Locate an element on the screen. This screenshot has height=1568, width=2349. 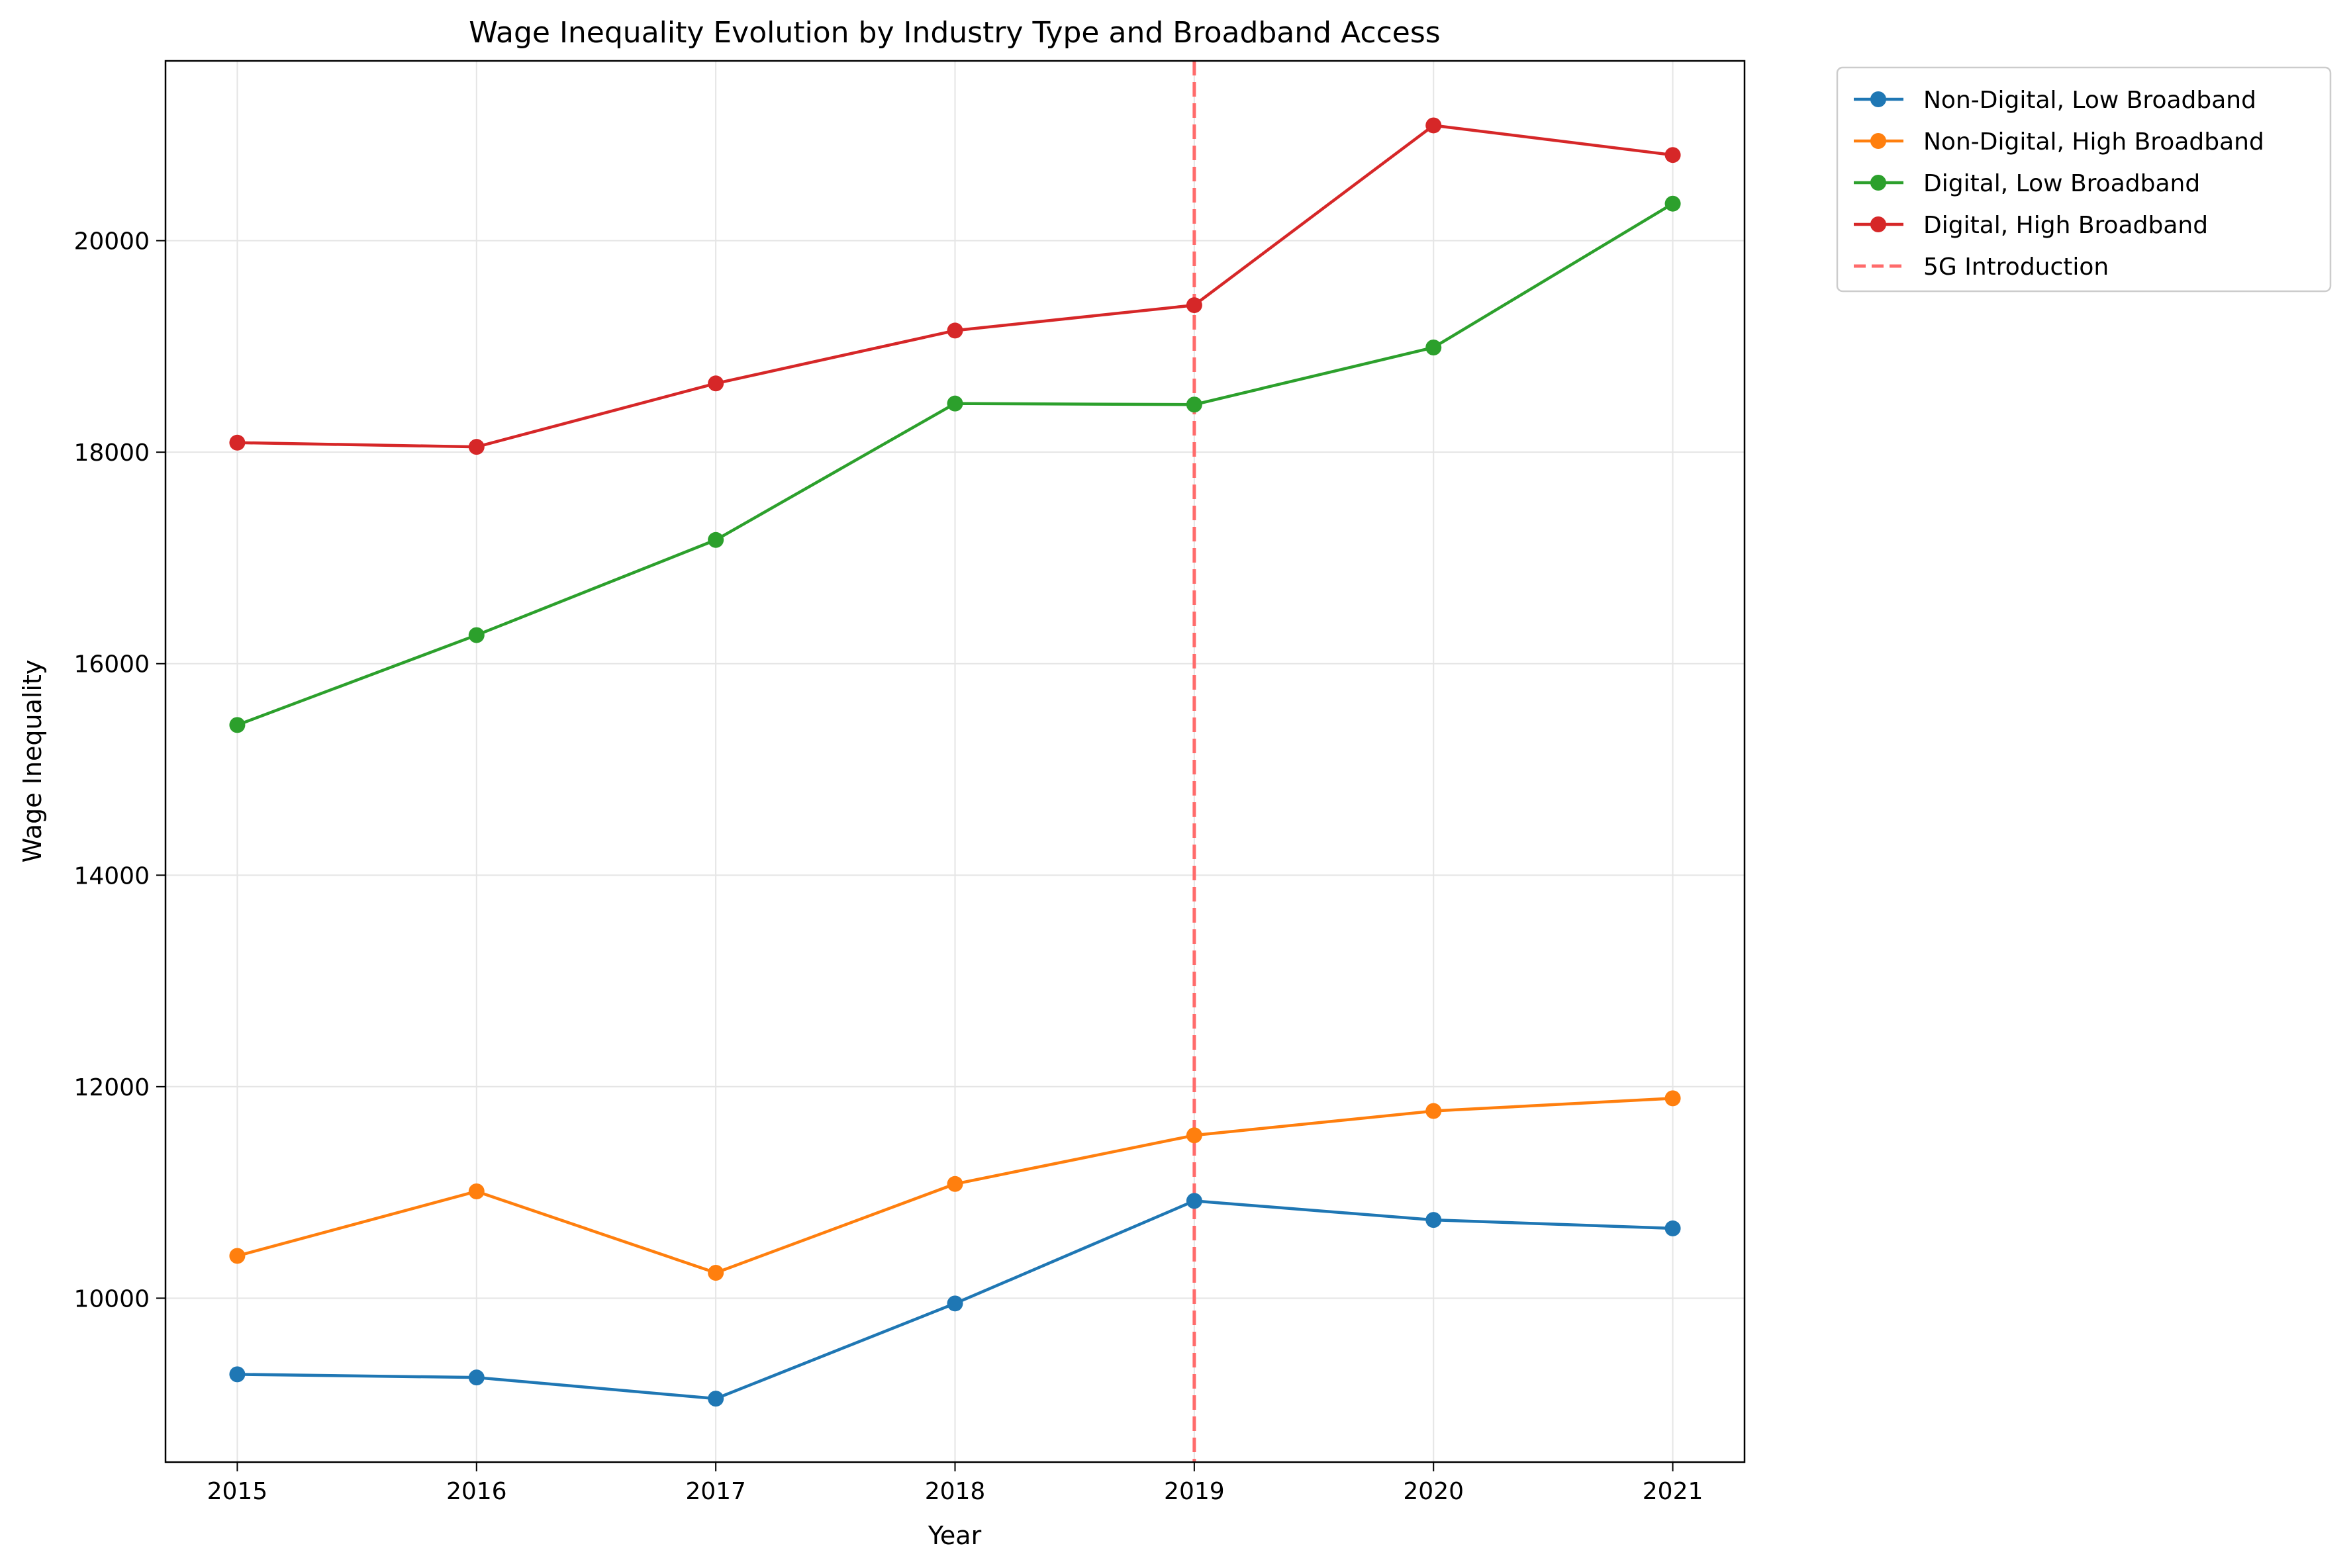
legend-label: Digital, Low Broadband is located at coordinates (2061, 183).